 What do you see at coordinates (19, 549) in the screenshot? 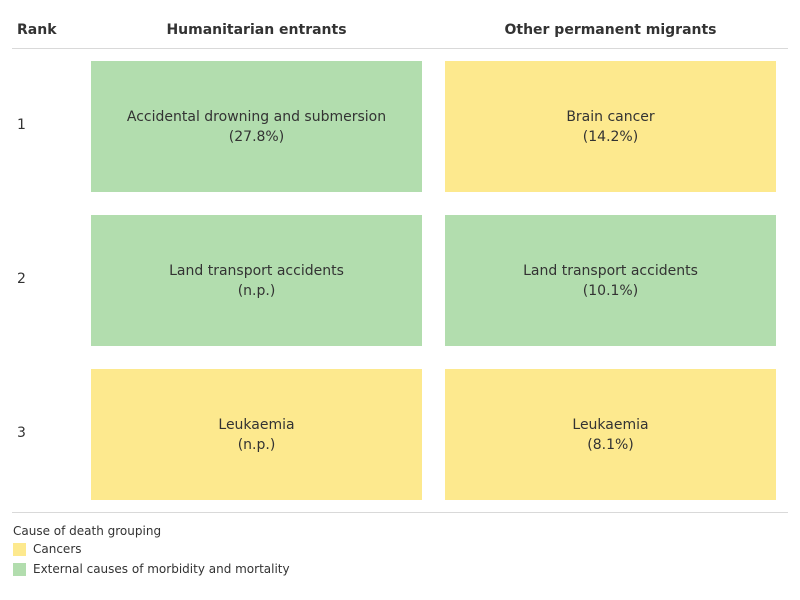
I see `legend-swatch-cancers` at bounding box center [19, 549].